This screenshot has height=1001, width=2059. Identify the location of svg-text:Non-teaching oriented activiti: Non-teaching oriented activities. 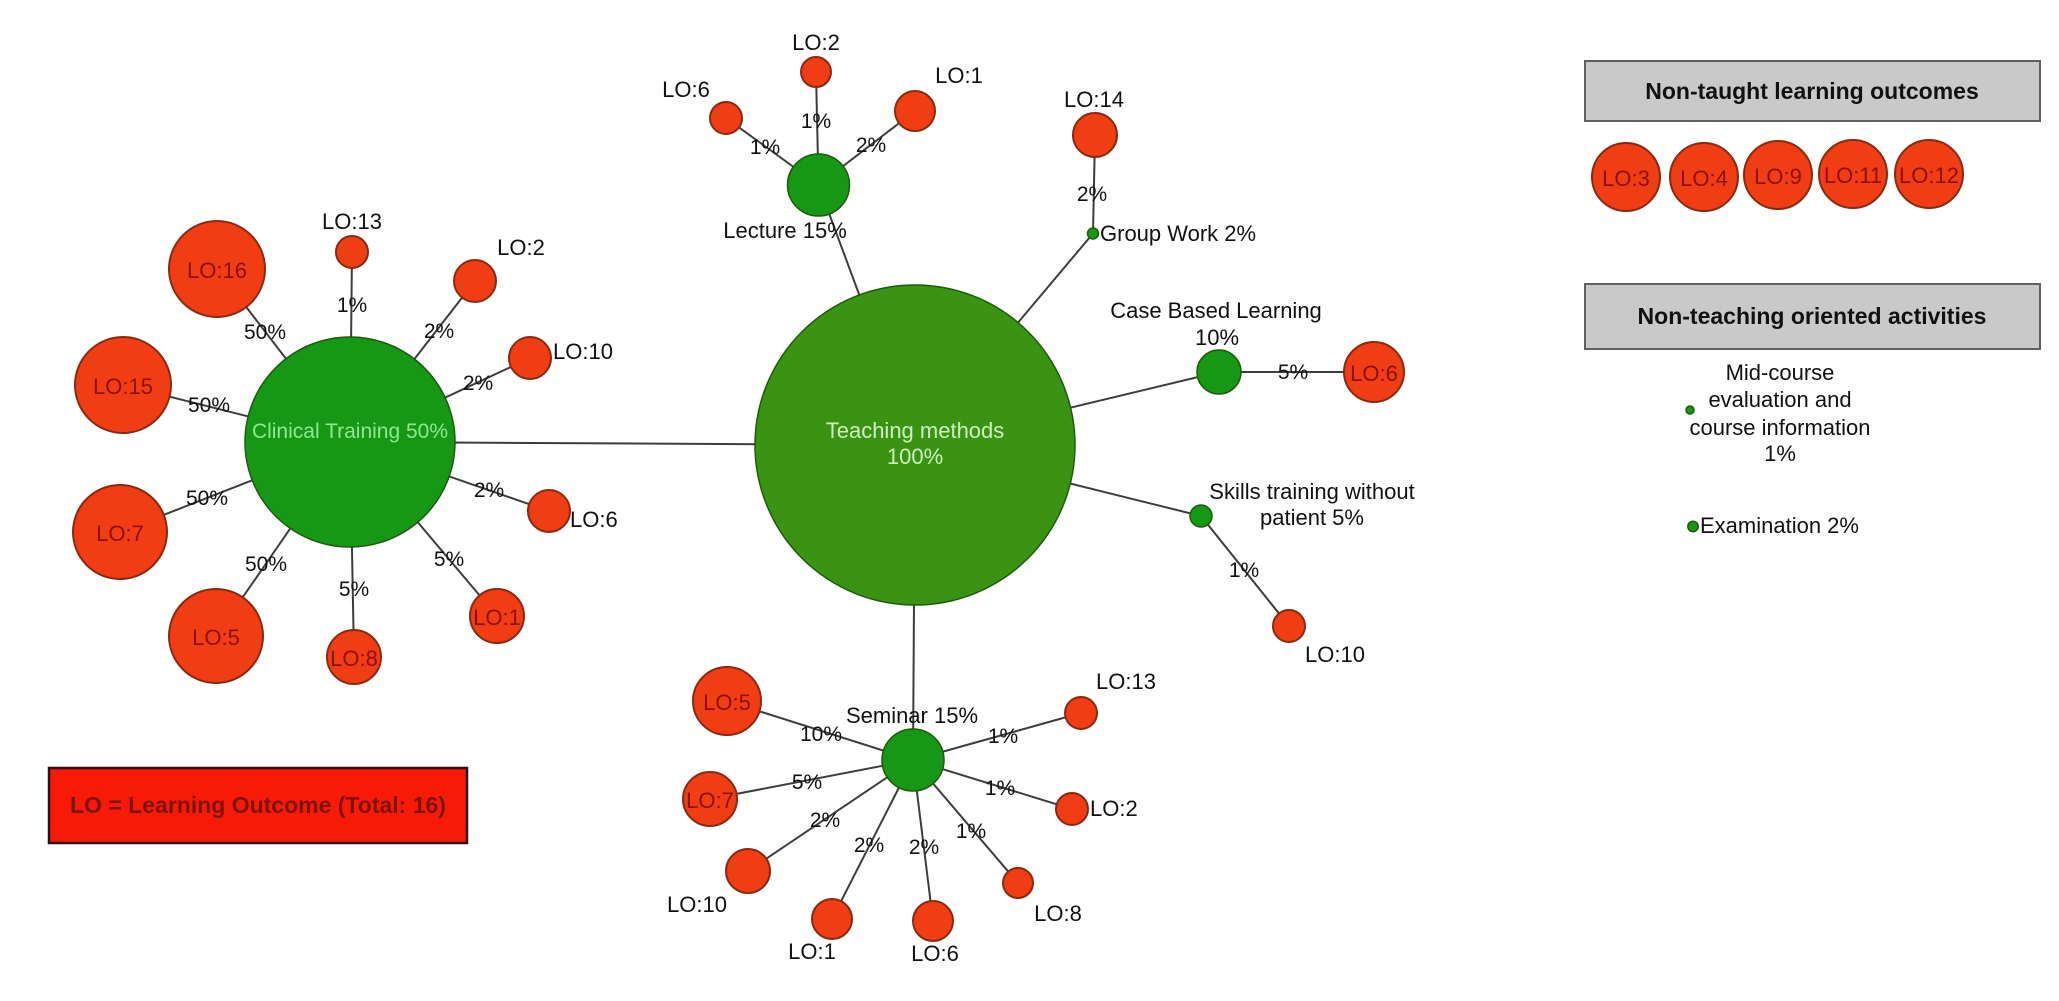
(1812, 316).